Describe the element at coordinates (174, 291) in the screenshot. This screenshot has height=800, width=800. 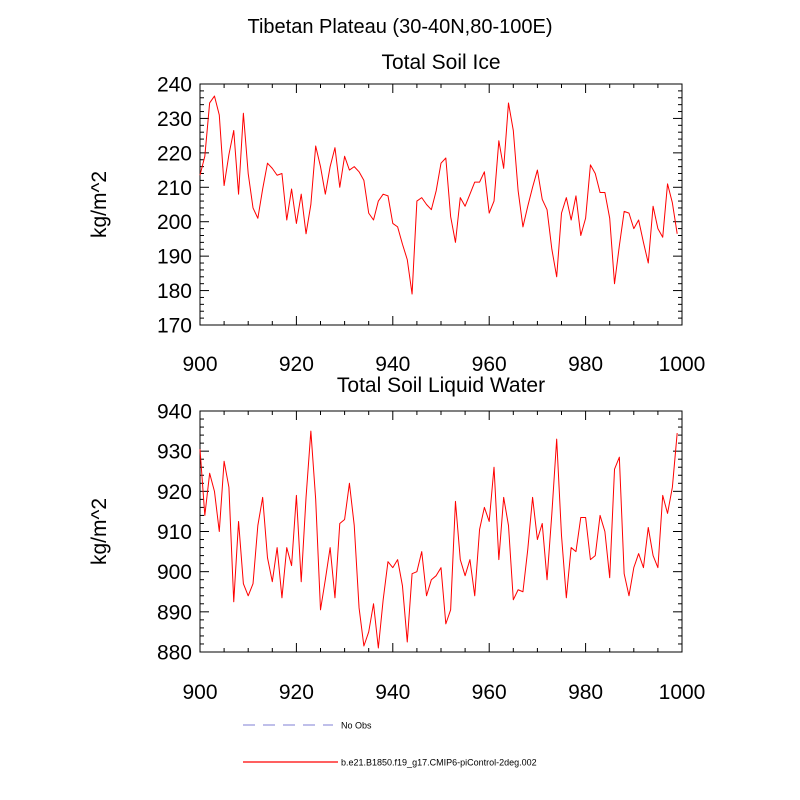
I see `y-tick-label: 180` at that location.